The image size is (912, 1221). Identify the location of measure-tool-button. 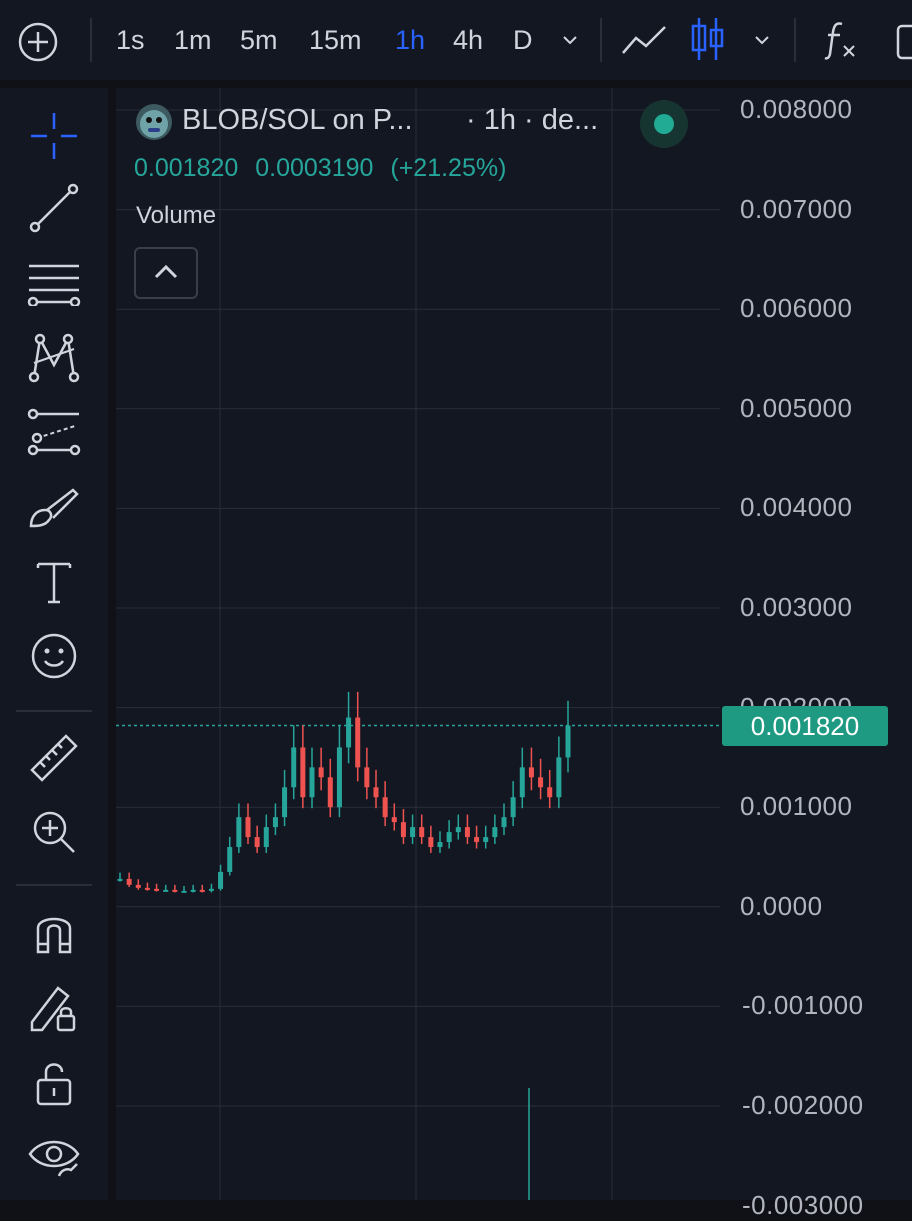
(54, 760).